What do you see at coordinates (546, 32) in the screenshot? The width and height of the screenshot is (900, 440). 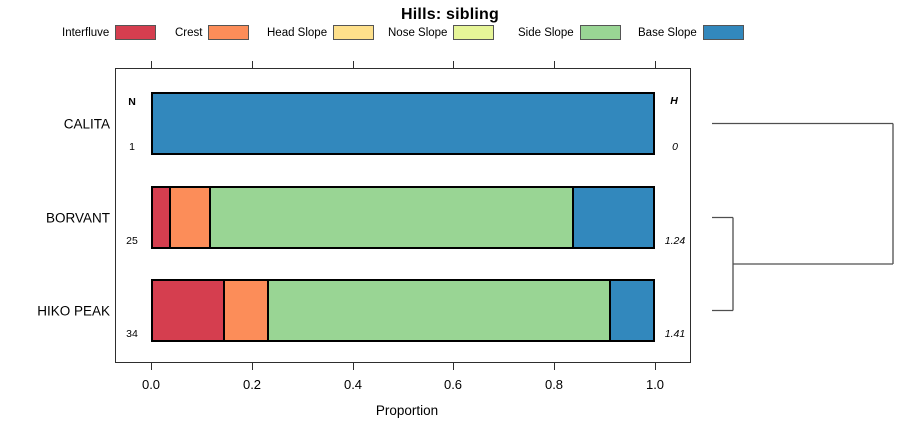 I see `legend-label: Side Slope` at bounding box center [546, 32].